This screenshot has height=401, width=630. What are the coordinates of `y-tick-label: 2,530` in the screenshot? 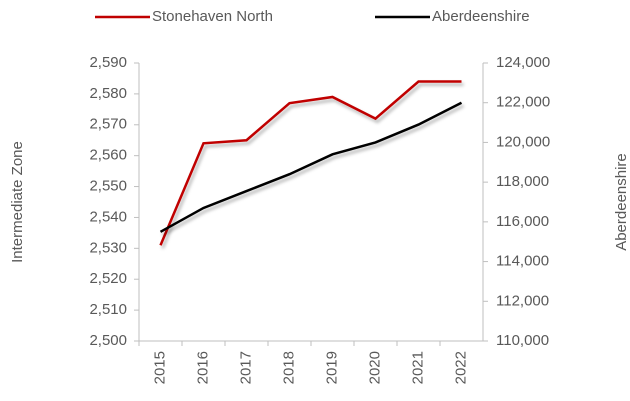 It's located at (108, 247).